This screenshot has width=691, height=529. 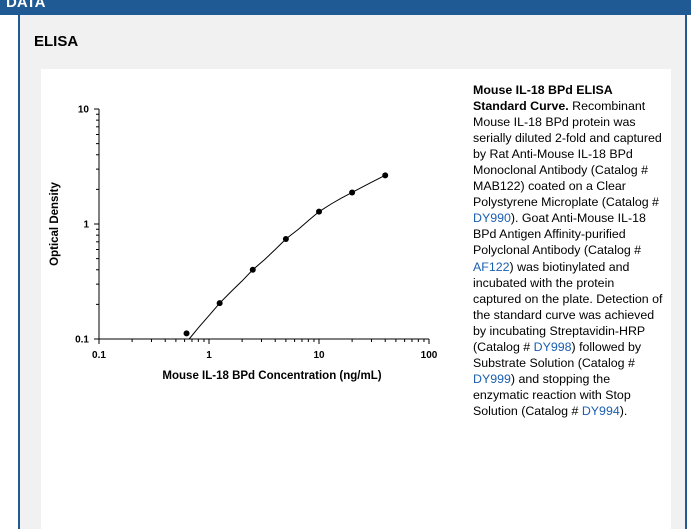 I want to click on points-layer, so click(x=286, y=254).